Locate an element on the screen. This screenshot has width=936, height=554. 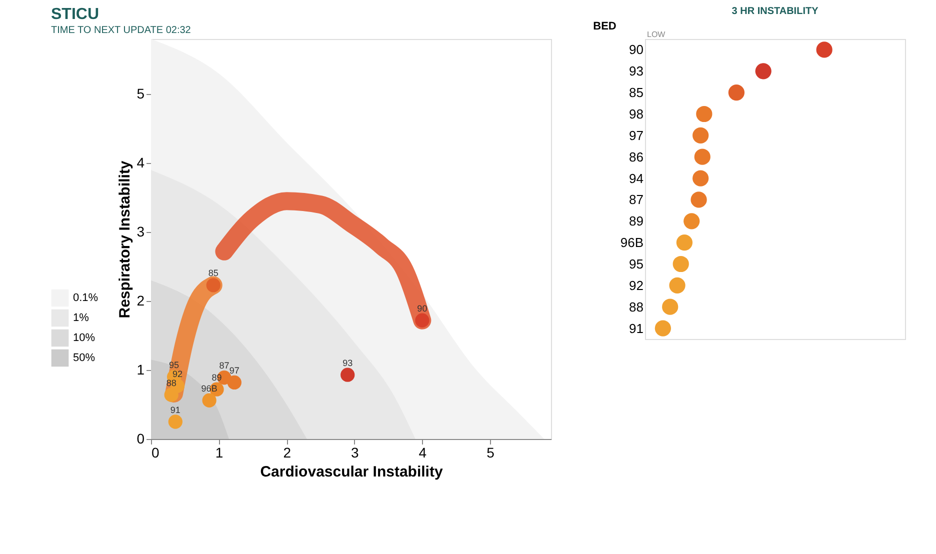
annotation: 93 is located at coordinates (347, 363).